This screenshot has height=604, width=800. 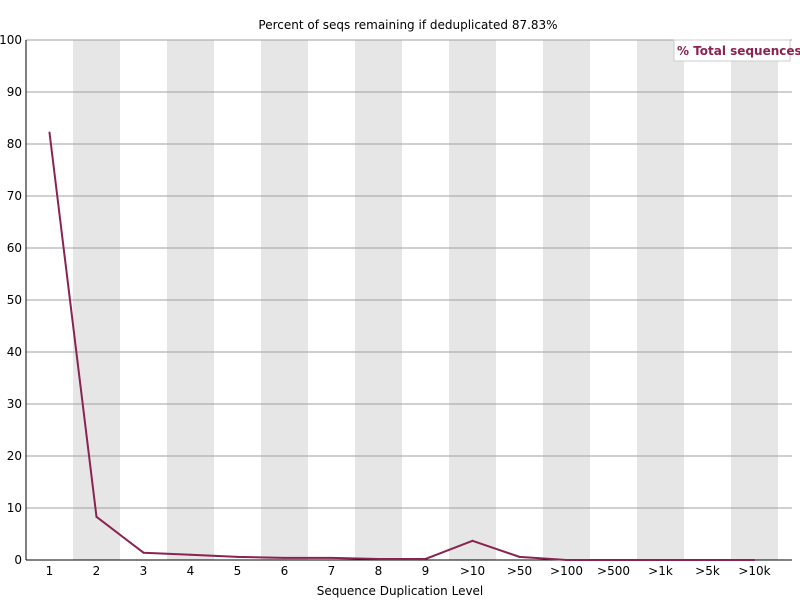 I want to click on y-tick-labels: 0 10 20 30 40 50 60 70 80 90 100, so click(x=11, y=300).